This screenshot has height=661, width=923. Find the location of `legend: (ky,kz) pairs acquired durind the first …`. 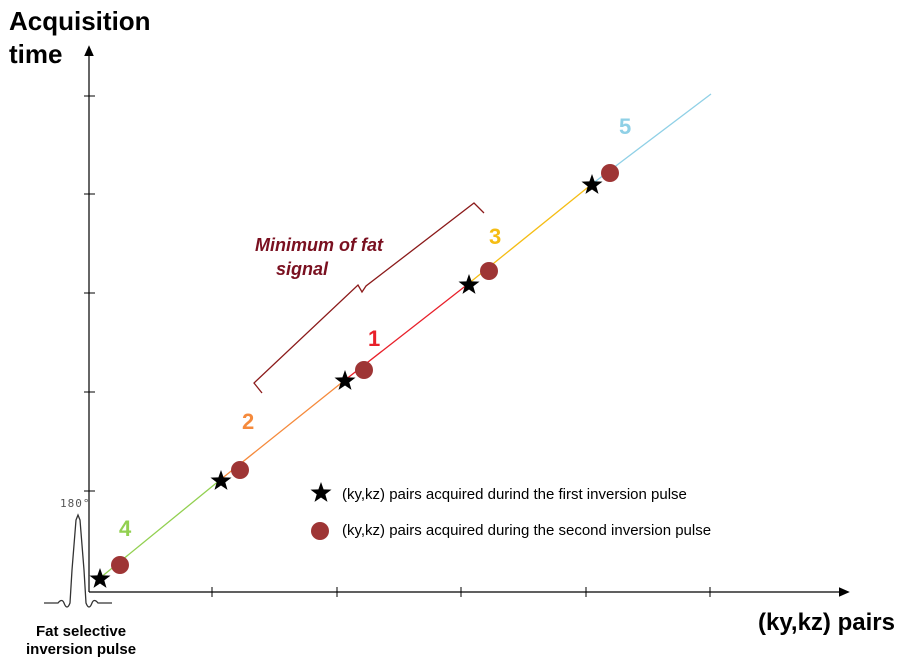

legend: (ky,kz) pairs acquired durind the first … is located at coordinates (510, 511).